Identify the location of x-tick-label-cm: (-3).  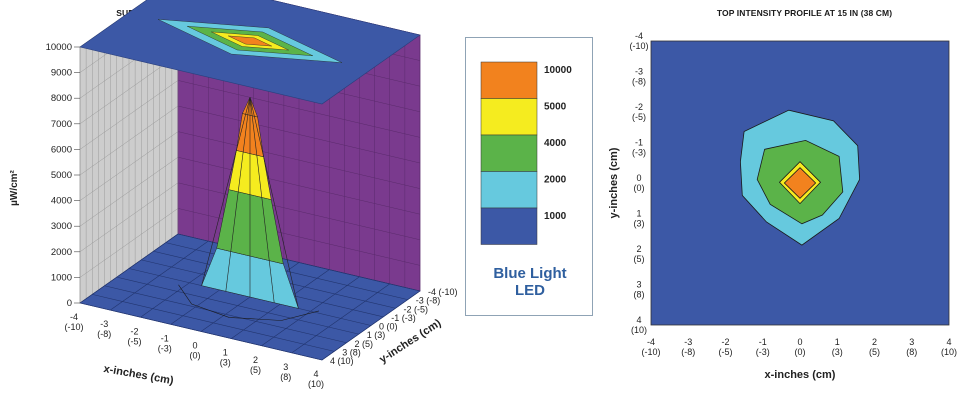
(165, 348).